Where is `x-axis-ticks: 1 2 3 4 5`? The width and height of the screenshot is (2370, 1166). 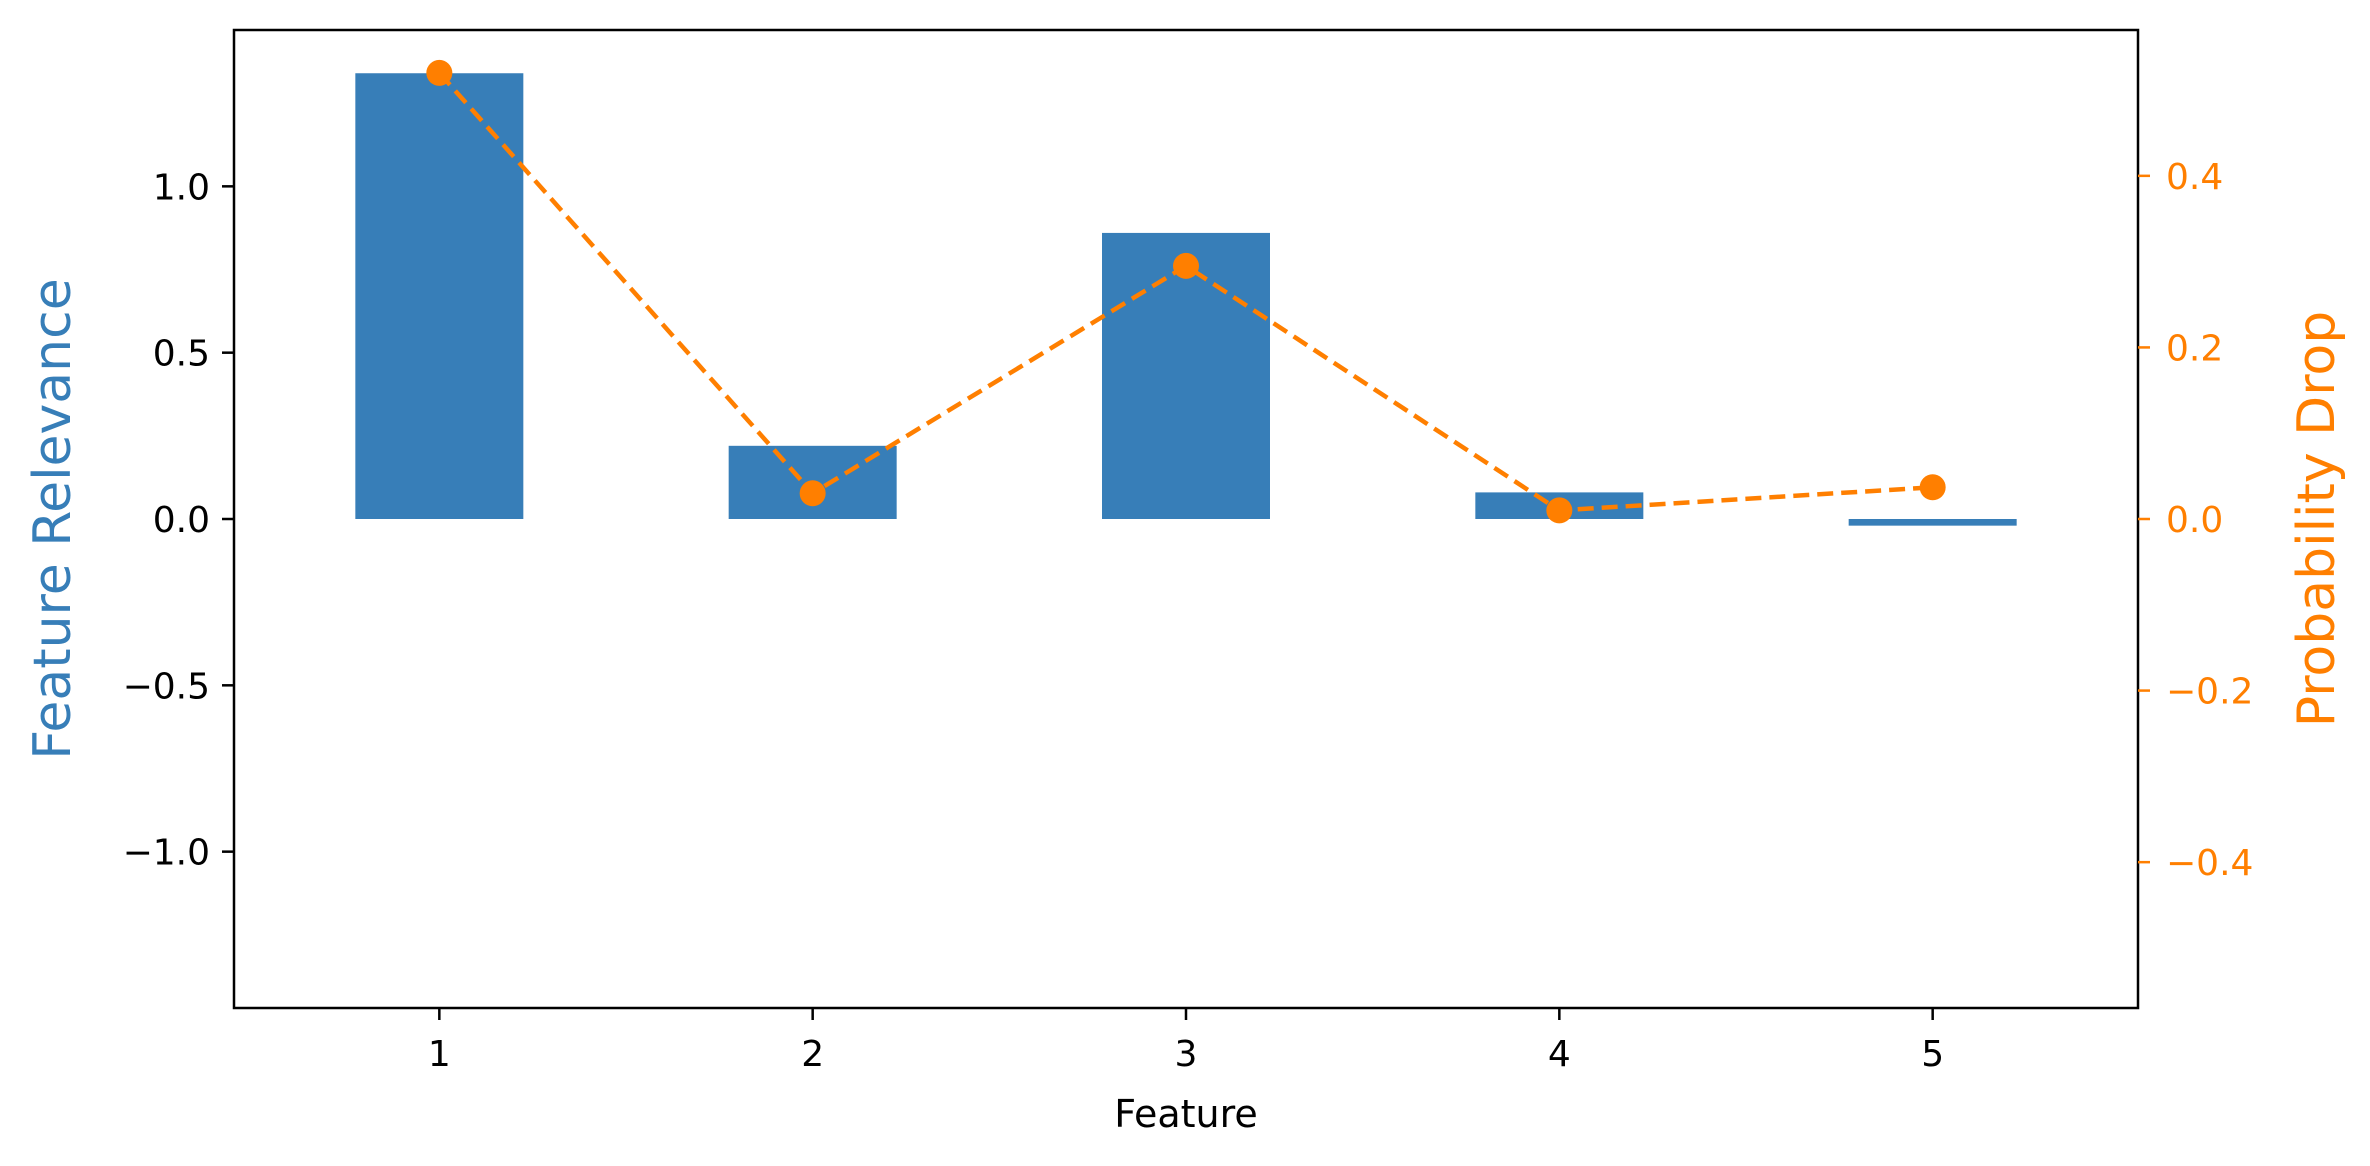
x-axis-ticks: 1 2 3 4 5 is located at coordinates (1186, 1041).